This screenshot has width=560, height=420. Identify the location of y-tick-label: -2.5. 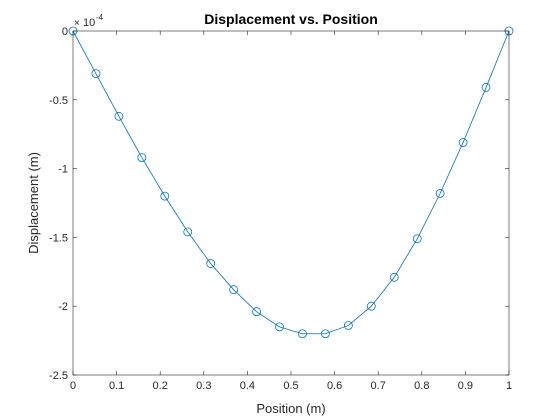
(58, 376).